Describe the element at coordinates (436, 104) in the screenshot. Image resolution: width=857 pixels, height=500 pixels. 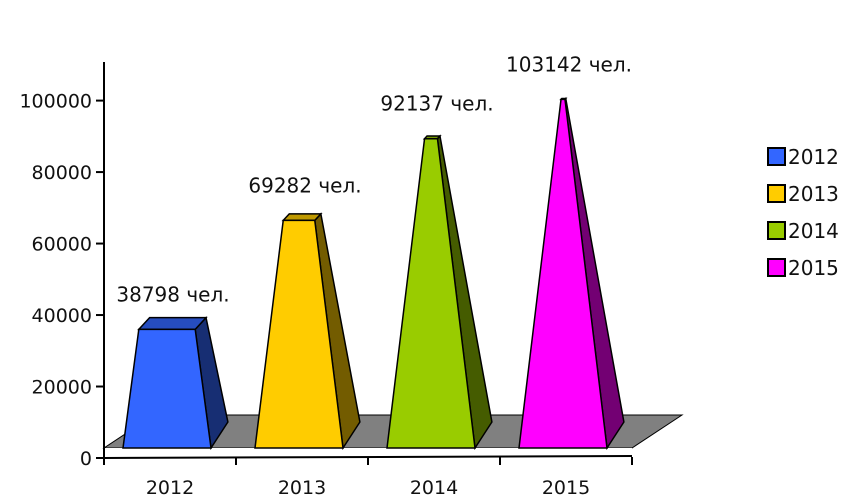
I see `data-label: 92137 чел.` at that location.